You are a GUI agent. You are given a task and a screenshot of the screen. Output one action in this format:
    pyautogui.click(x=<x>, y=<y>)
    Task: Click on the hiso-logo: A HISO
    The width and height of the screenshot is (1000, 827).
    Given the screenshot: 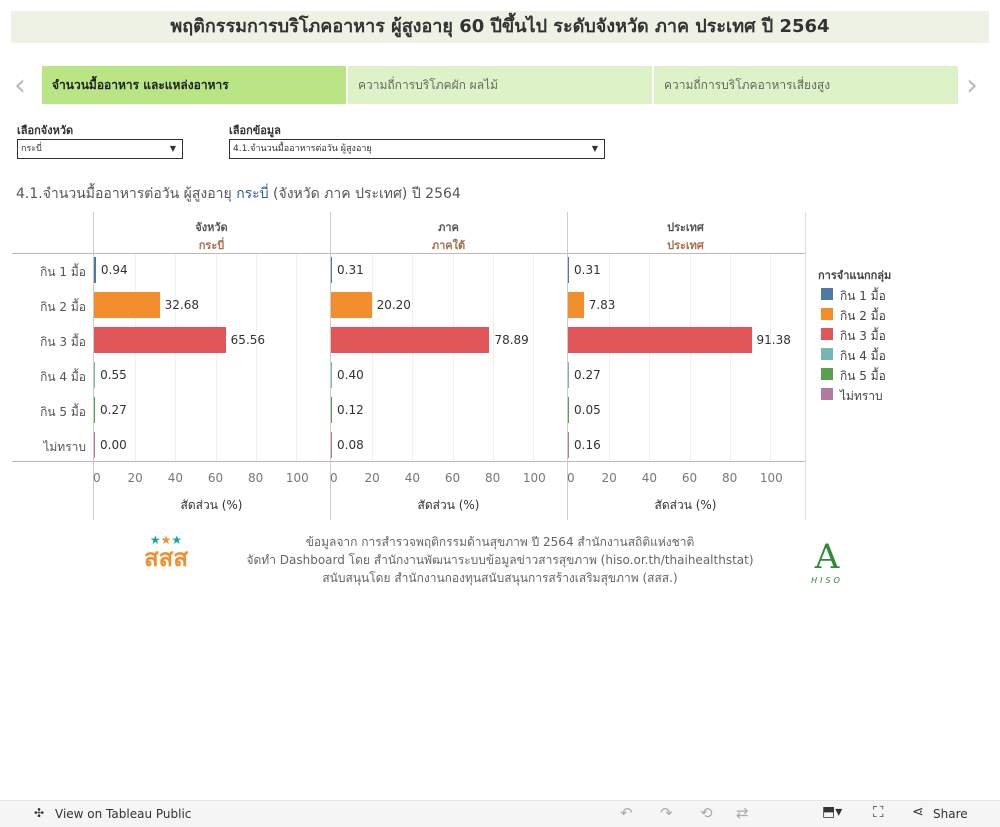 What is the action you would take?
    pyautogui.click(x=827, y=561)
    